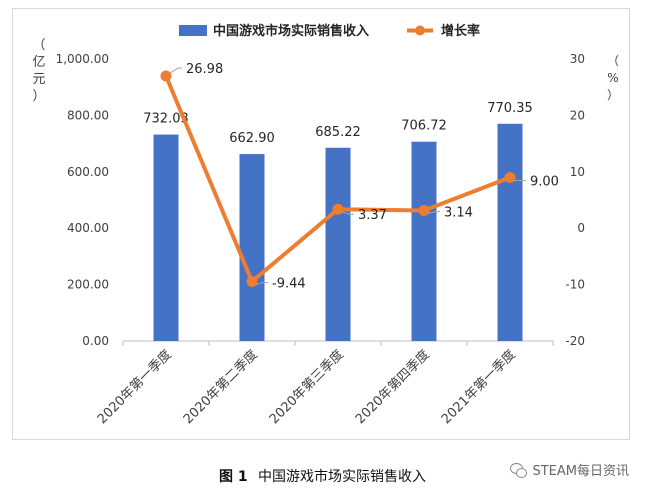 Image resolution: width=645 pixels, height=502 pixels. Describe the element at coordinates (519, 470) in the screenshot. I see `wechat-icon` at that location.